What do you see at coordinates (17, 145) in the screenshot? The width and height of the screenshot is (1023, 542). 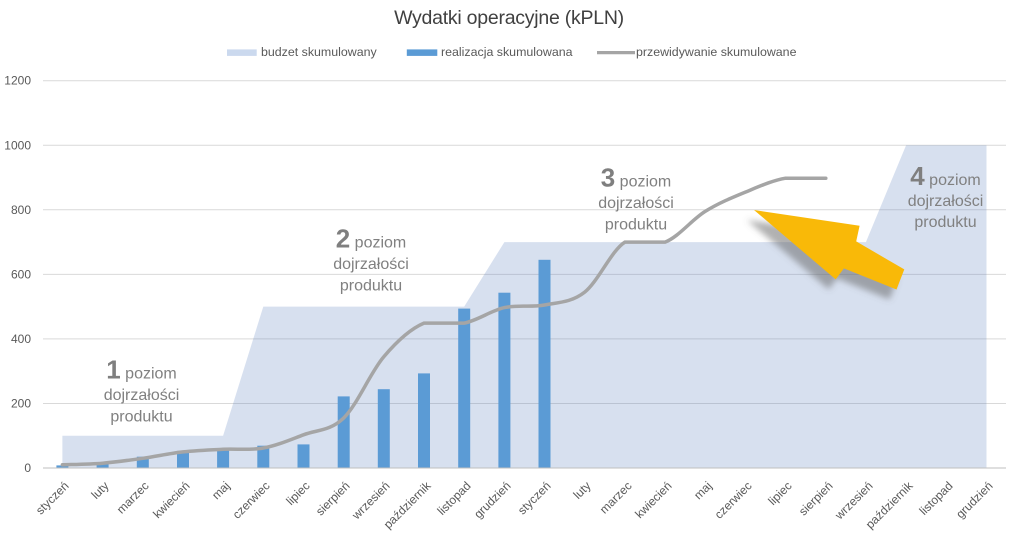 I see `svg-text: 1000` at bounding box center [17, 145].